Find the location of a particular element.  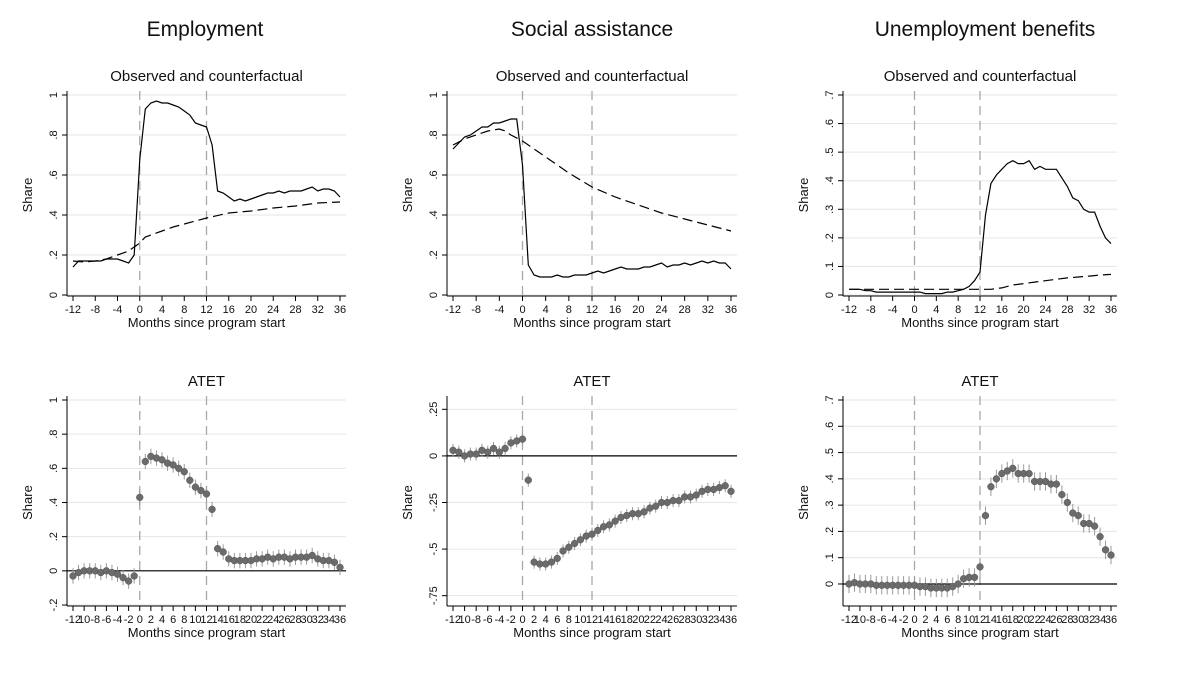

y-tick-label: .4 is located at coordinates (54, 502).